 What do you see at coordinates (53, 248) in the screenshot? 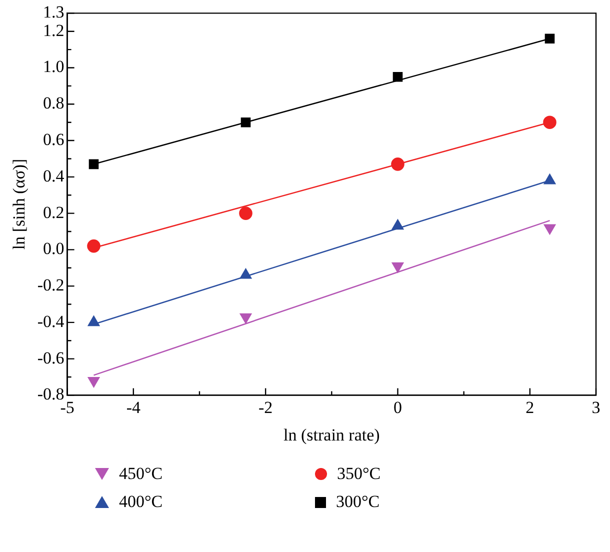
I see `y-tick-label: 0.0` at bounding box center [53, 248].